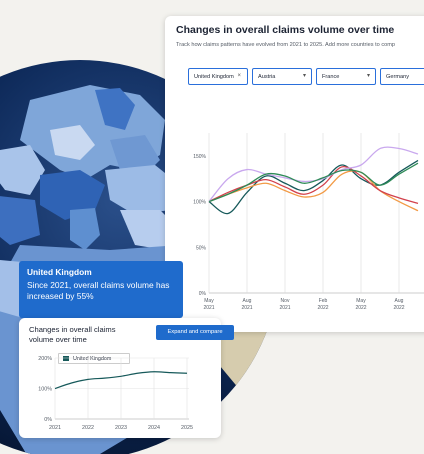 The height and width of the screenshot is (454, 424). I want to click on series-line-red, so click(313, 185).